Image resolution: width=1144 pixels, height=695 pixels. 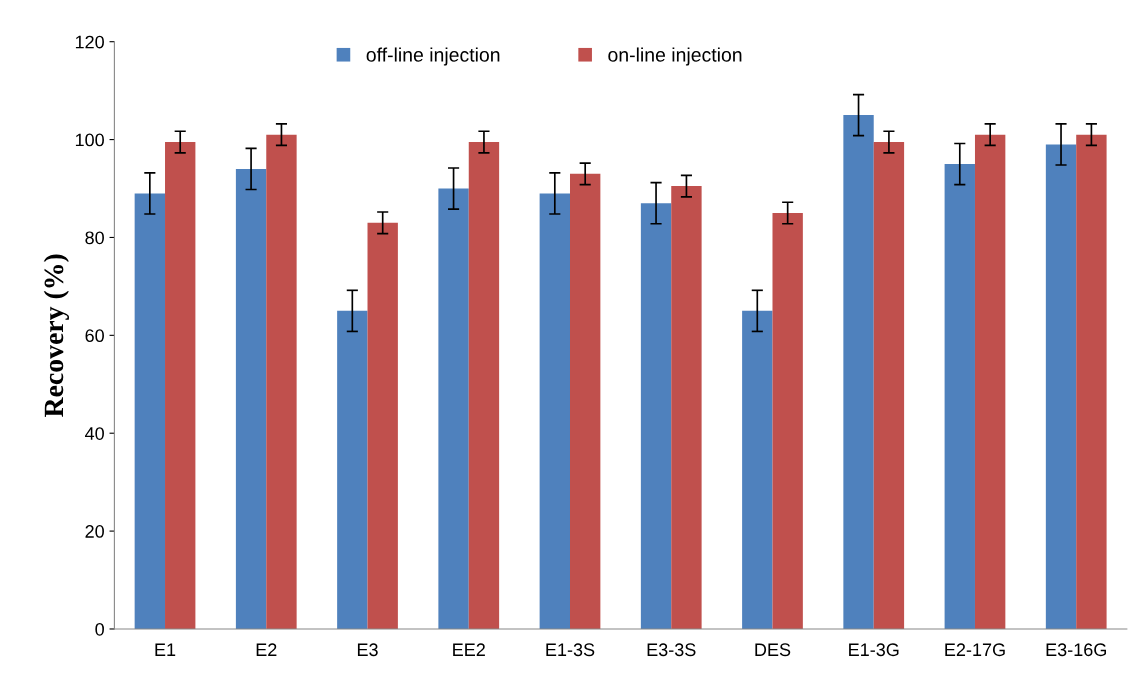 I want to click on y-tick-label: 80, so click(x=94, y=238).